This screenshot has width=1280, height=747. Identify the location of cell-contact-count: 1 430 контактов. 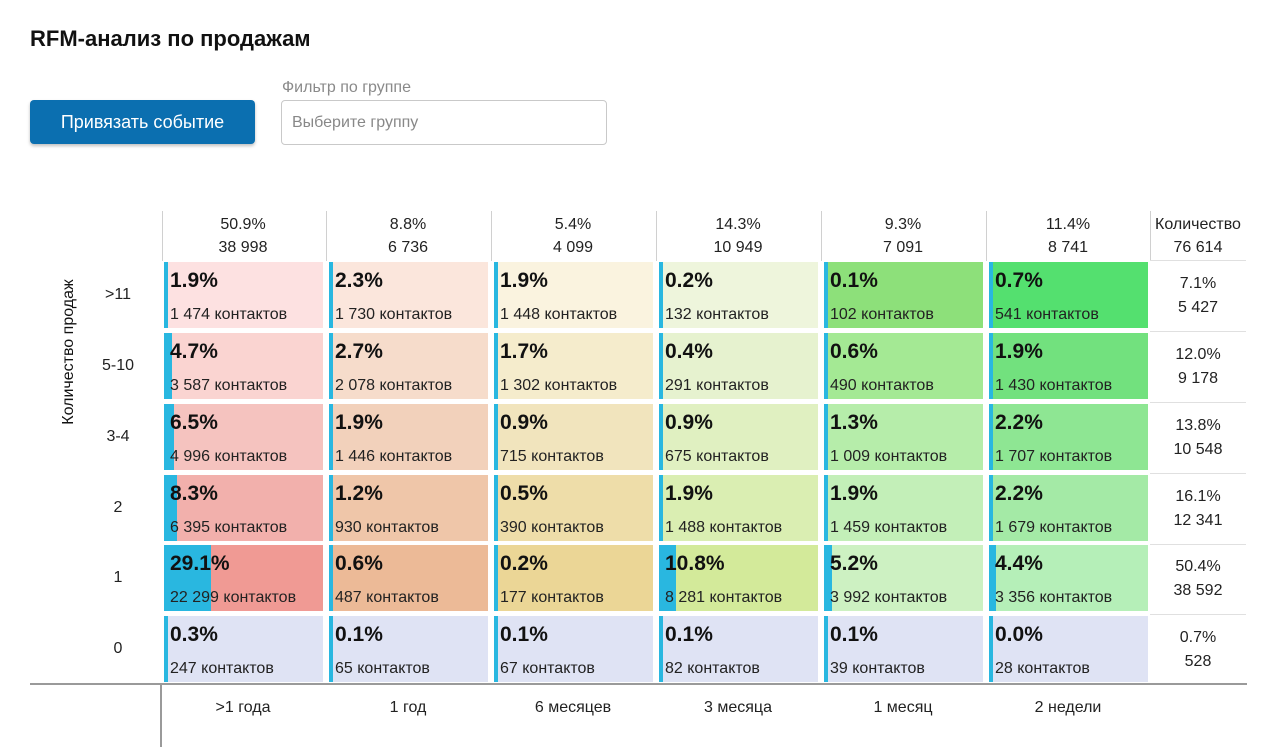
(1054, 385).